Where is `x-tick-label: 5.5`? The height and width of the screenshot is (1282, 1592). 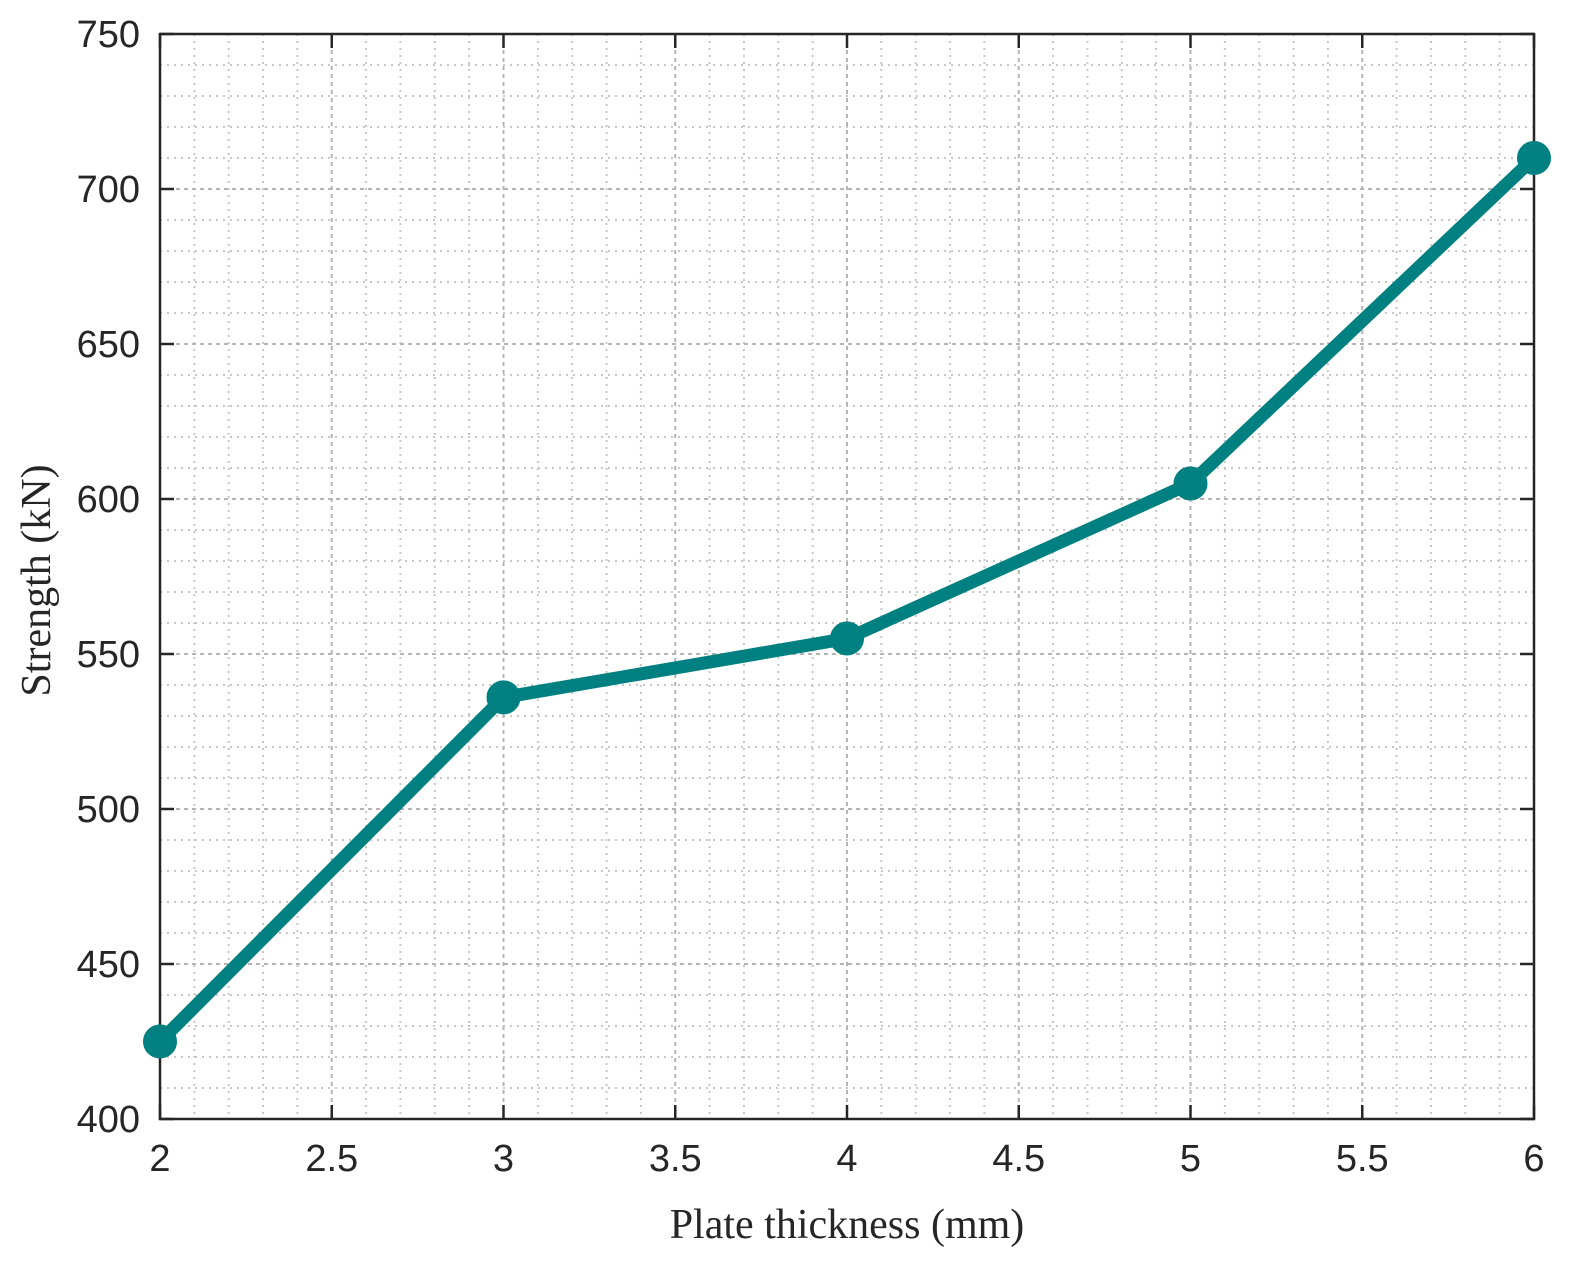
x-tick-label: 5.5 is located at coordinates (1362, 1159).